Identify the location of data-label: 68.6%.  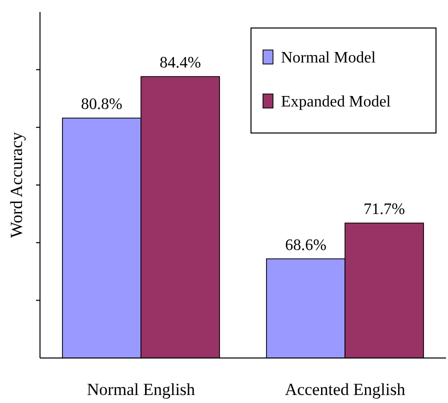
(305, 245).